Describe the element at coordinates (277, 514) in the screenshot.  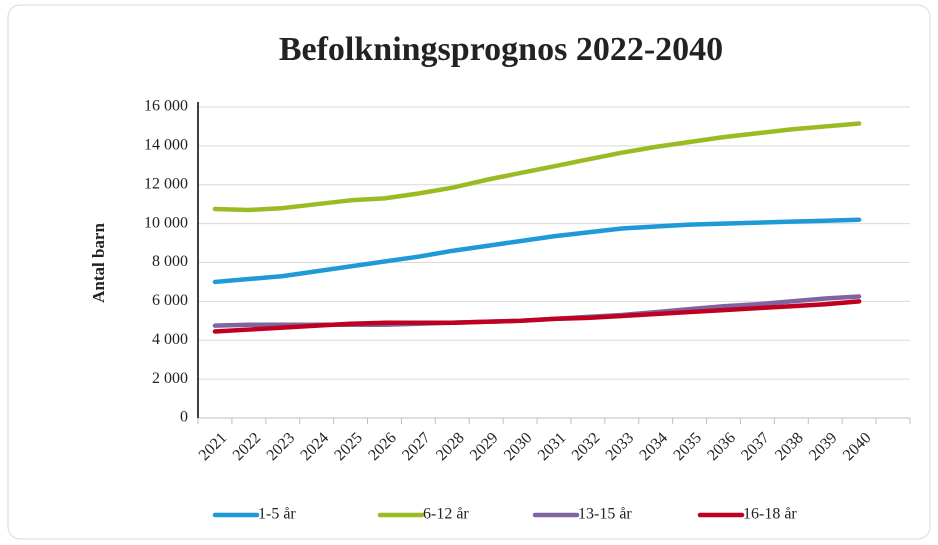
I see `legend-label: 1-5 år` at that location.